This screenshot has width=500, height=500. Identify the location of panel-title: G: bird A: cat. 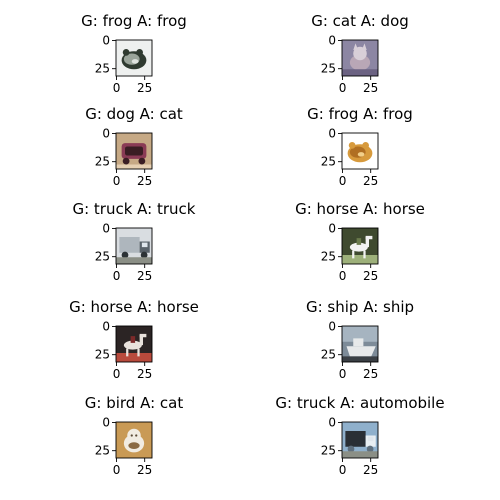
(134, 403).